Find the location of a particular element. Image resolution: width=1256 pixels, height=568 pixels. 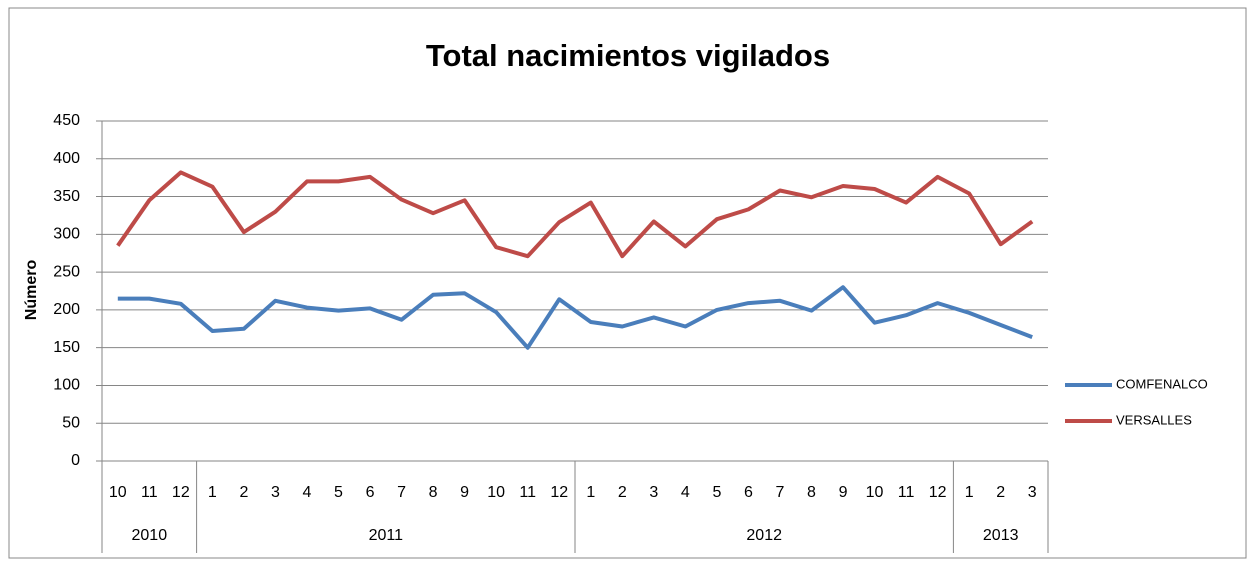

legend-label: COMFENALCO is located at coordinates (1162, 383).